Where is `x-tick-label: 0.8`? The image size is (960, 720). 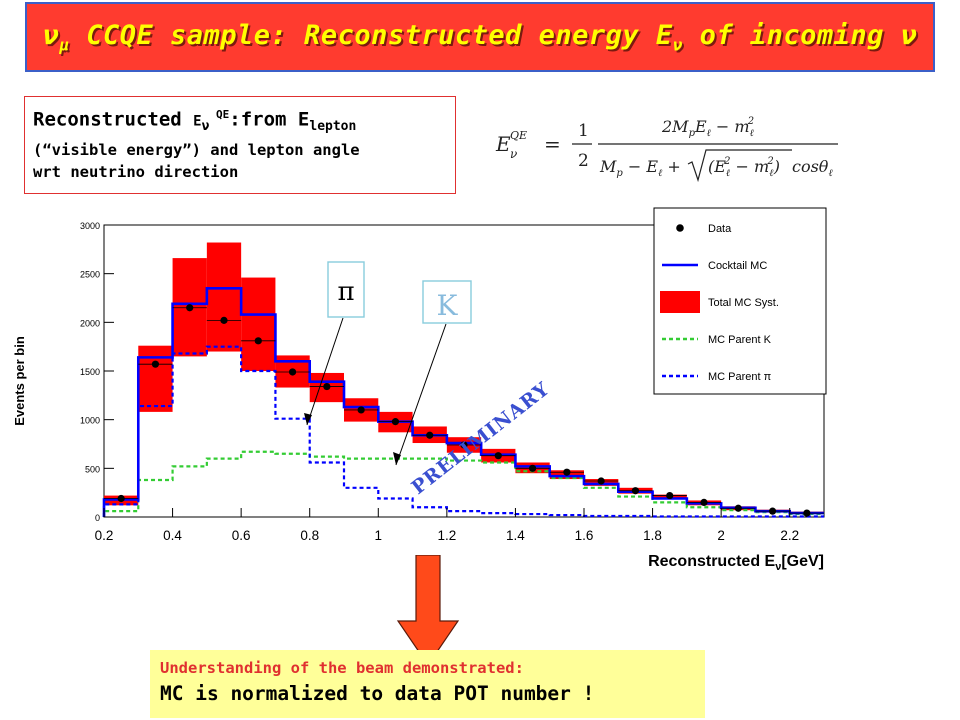
x-tick-label: 0.8 is located at coordinates (309, 535).